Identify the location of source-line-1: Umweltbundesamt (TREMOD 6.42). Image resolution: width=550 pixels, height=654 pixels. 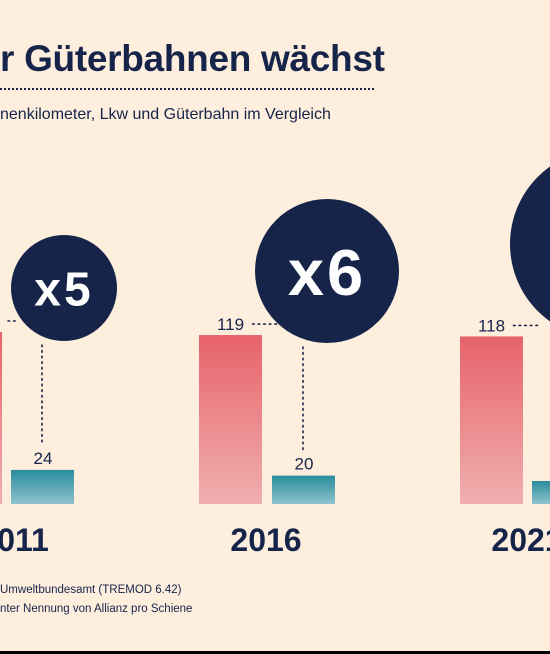
(91, 590).